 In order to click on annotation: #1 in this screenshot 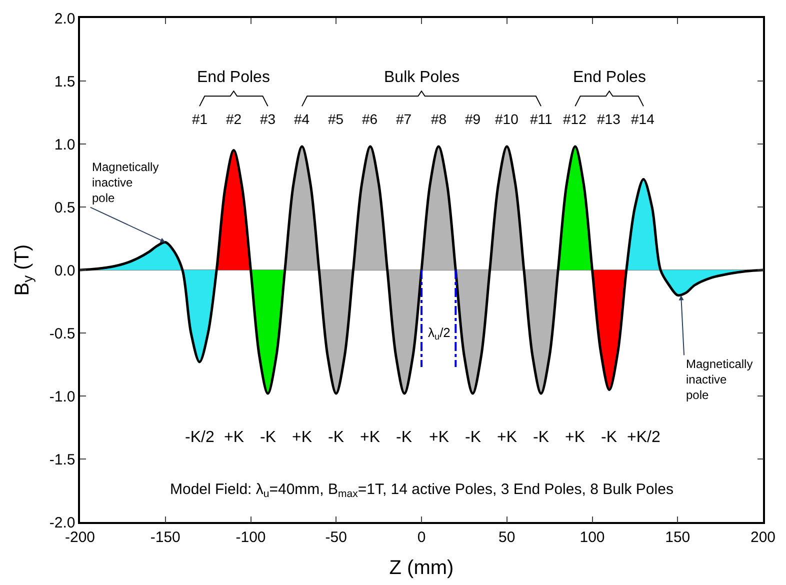, I will do `click(200, 119)`.